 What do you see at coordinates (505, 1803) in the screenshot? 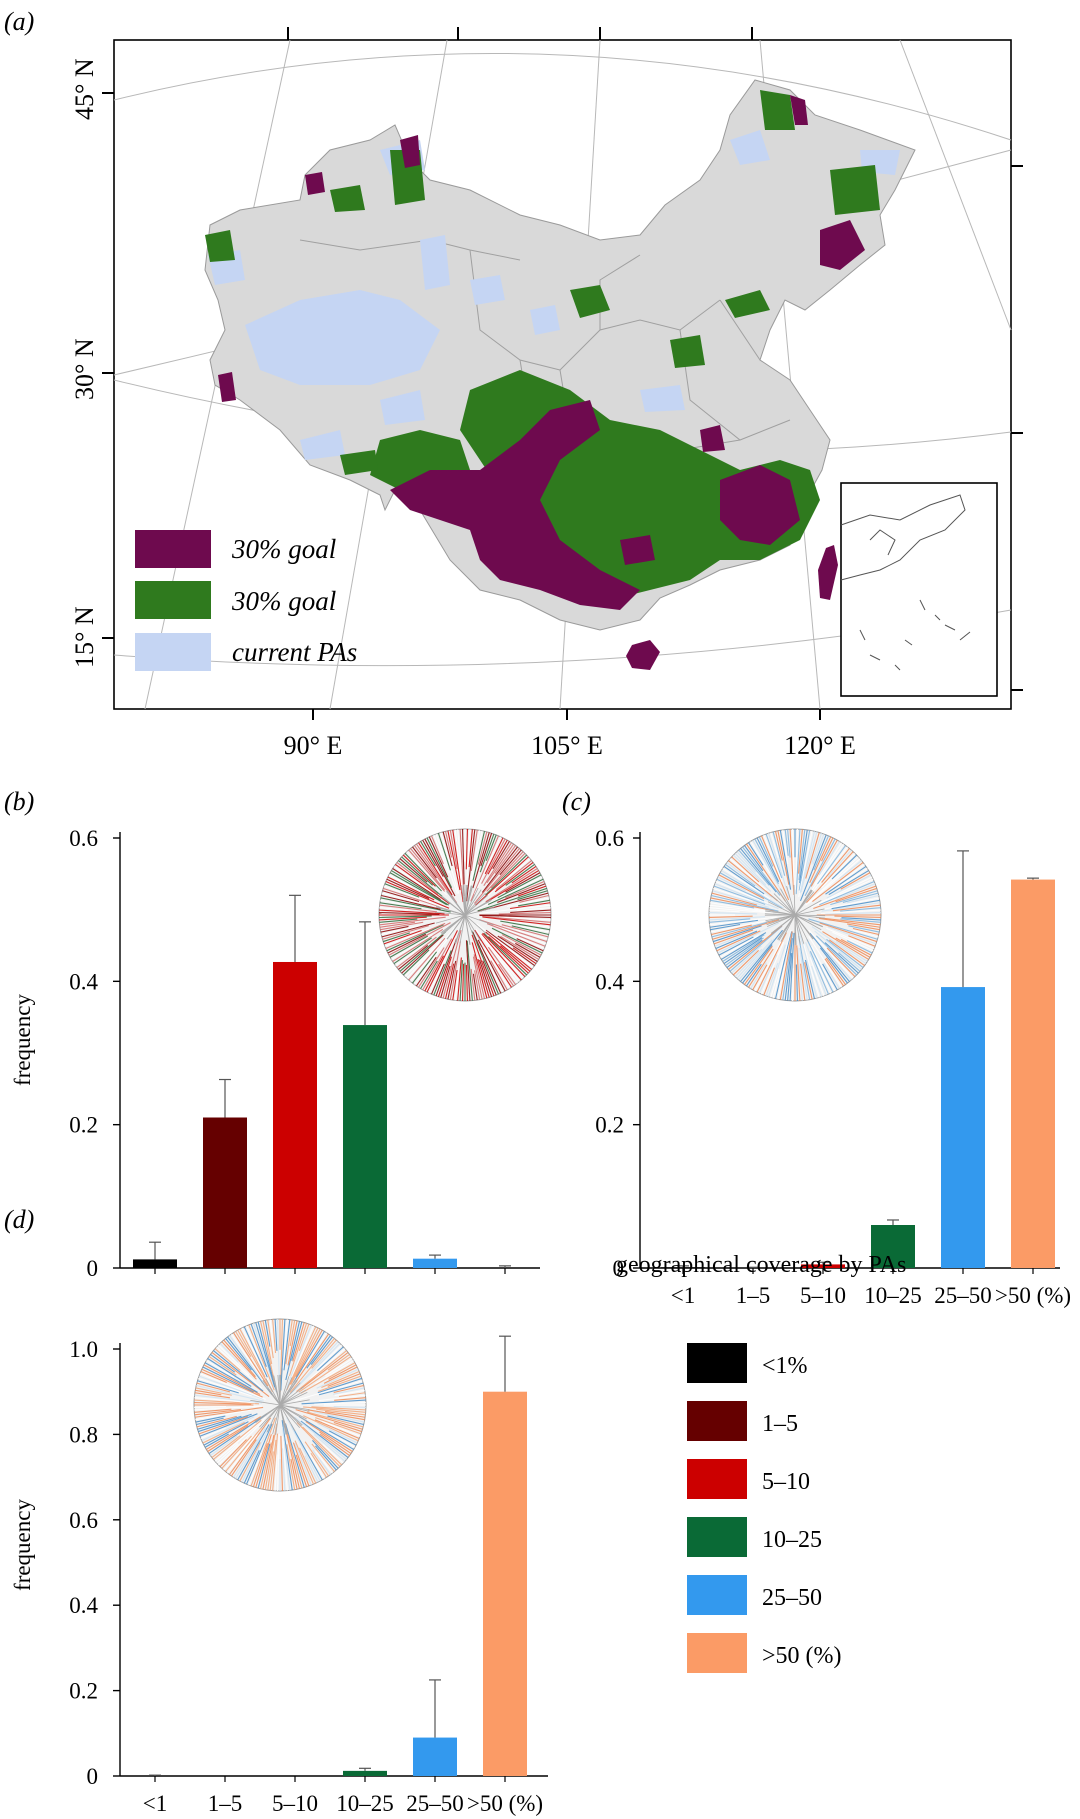
I see `x-tick-label: >50 (%)` at bounding box center [505, 1803].